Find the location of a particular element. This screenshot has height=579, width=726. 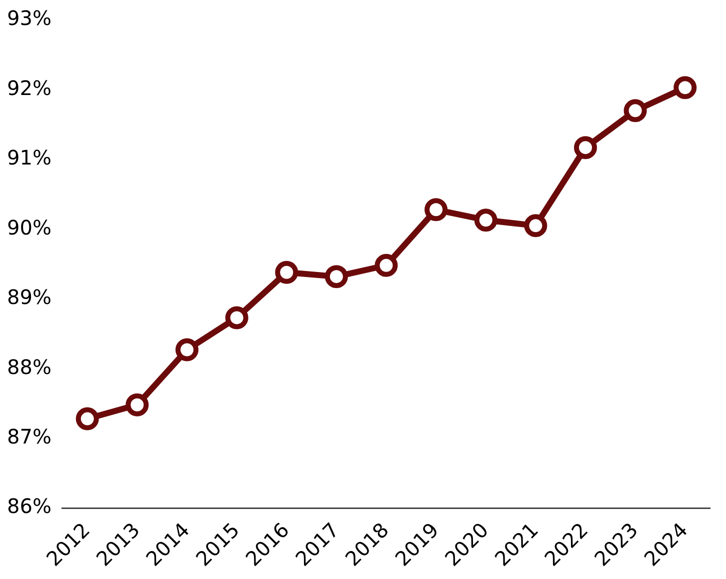

y-tick-label: 87% is located at coordinates (29, 436).